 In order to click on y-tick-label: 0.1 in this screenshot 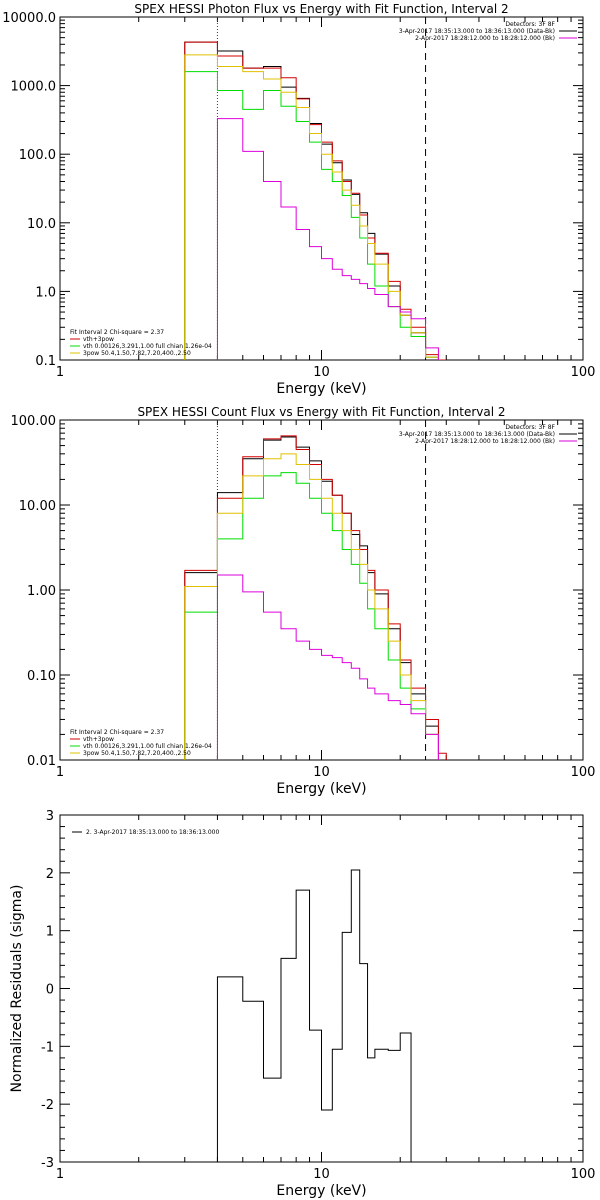, I will do `click(45, 361)`.